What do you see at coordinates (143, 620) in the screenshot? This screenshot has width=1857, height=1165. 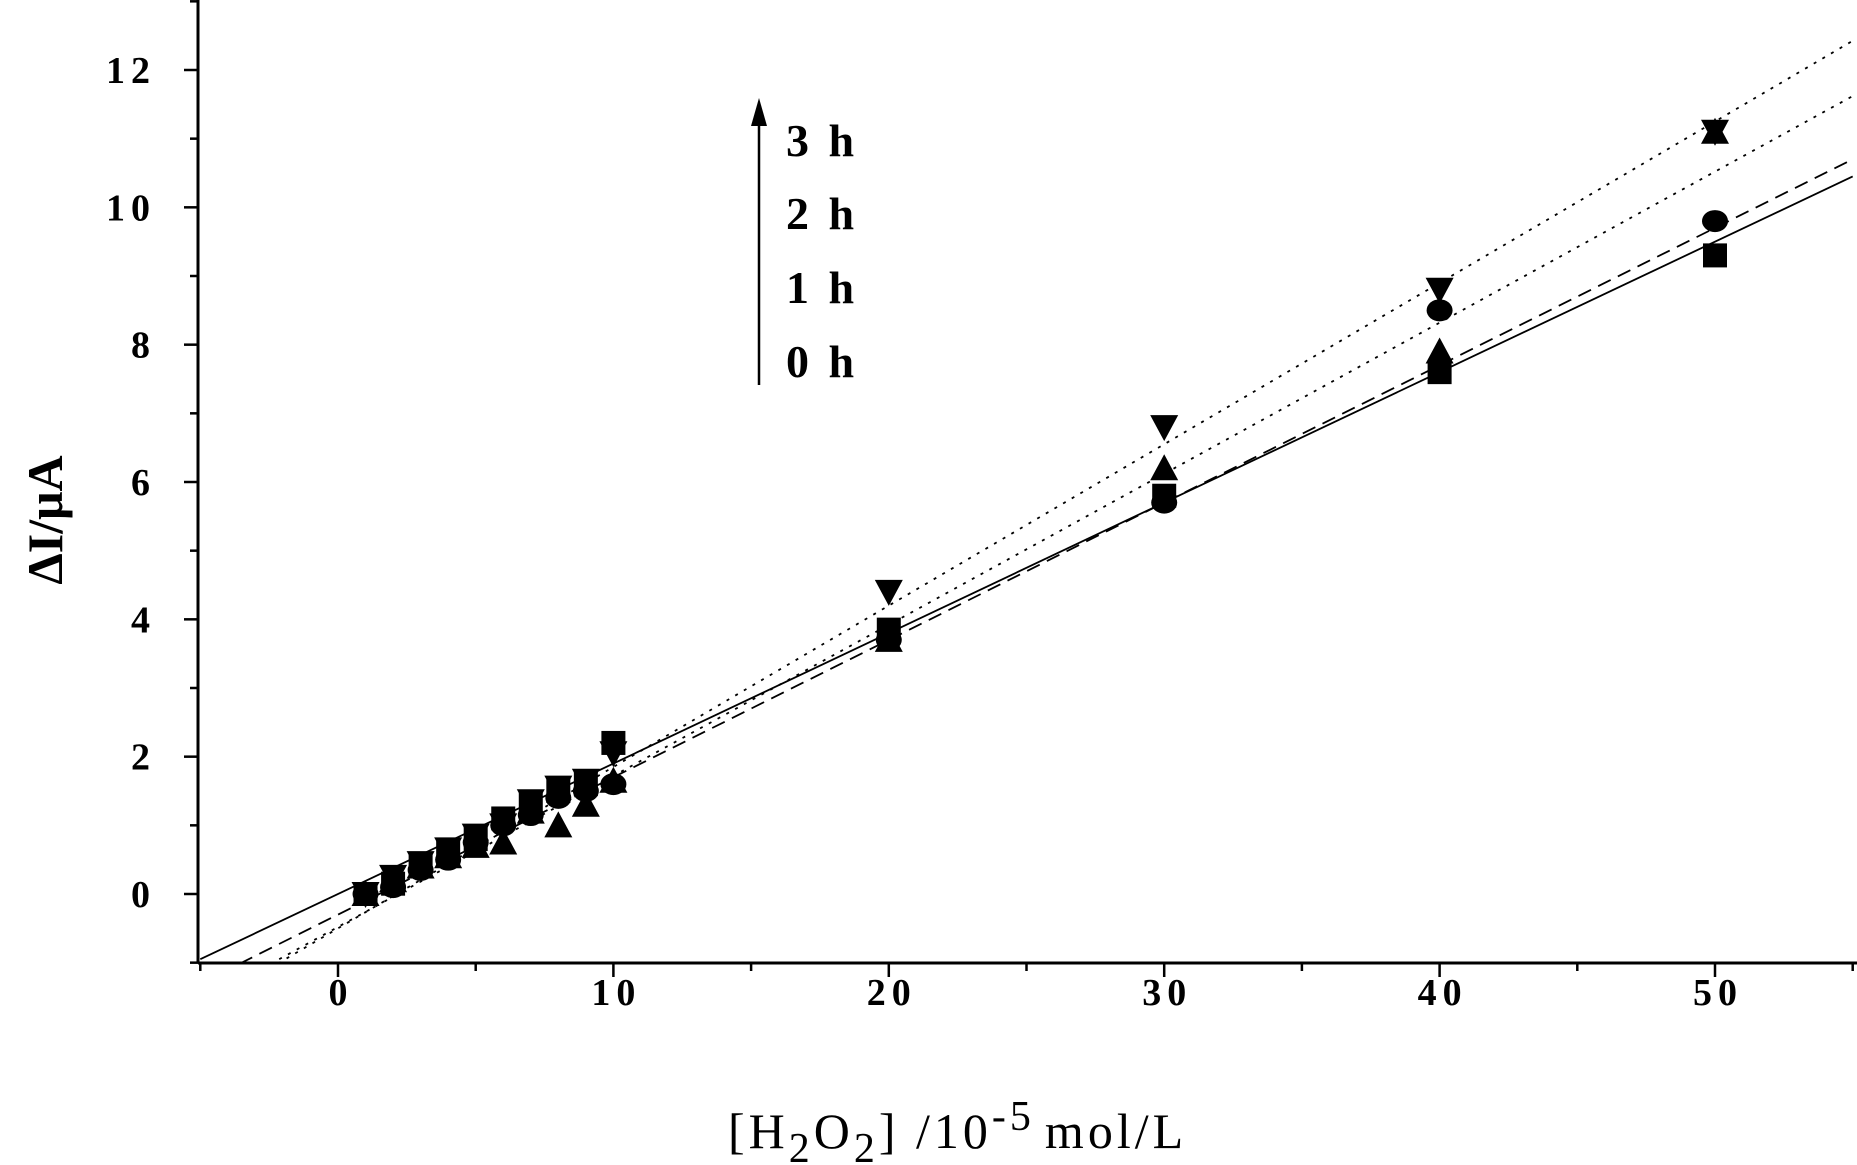 I see `y-tick-label-4: 4` at bounding box center [143, 620].